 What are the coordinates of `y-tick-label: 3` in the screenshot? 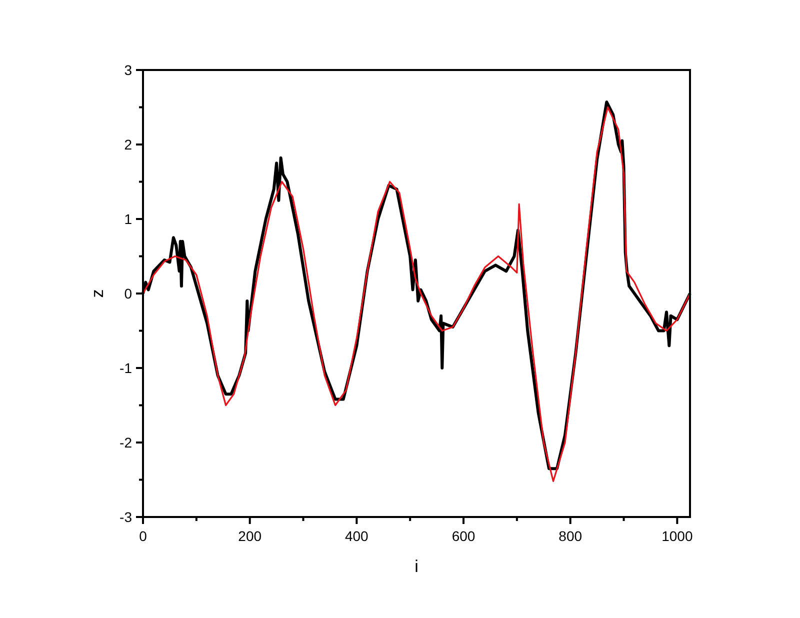 It's located at (128, 70).